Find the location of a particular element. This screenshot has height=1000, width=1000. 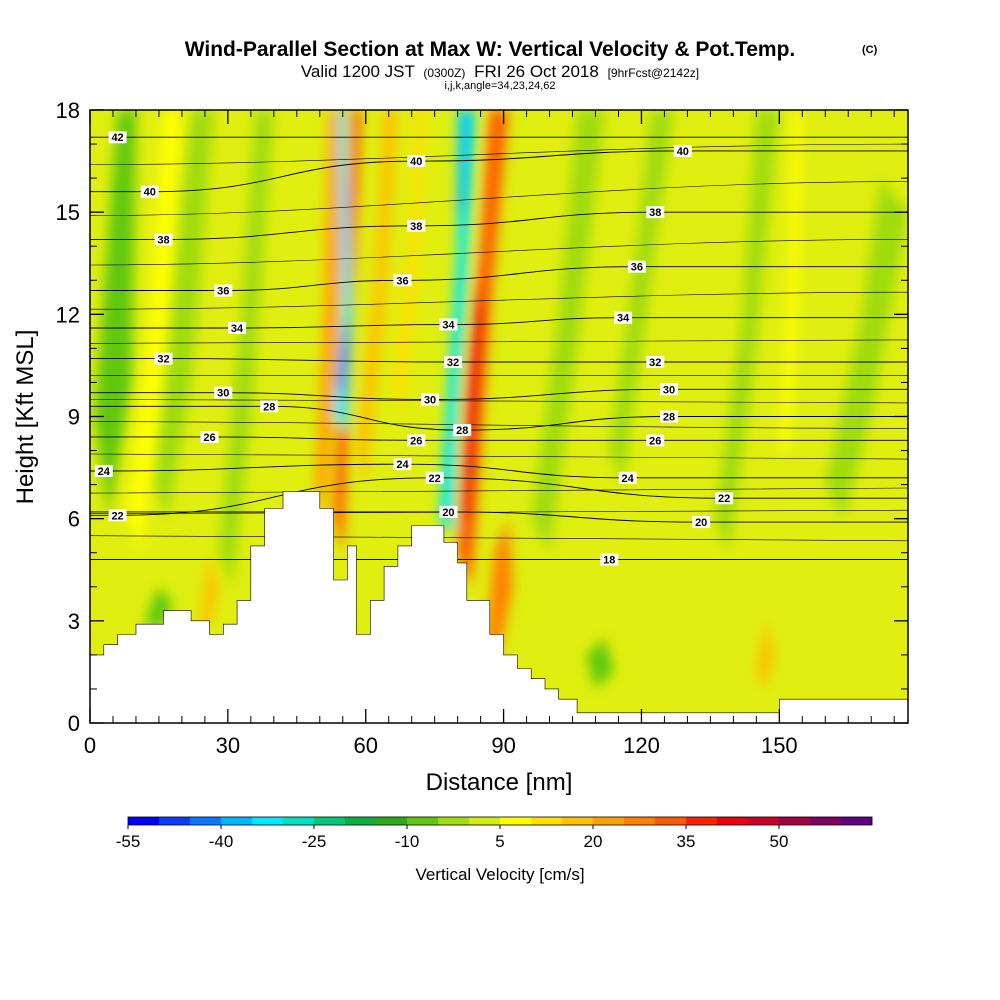

y-tick-label: 3 is located at coordinates (74, 621).